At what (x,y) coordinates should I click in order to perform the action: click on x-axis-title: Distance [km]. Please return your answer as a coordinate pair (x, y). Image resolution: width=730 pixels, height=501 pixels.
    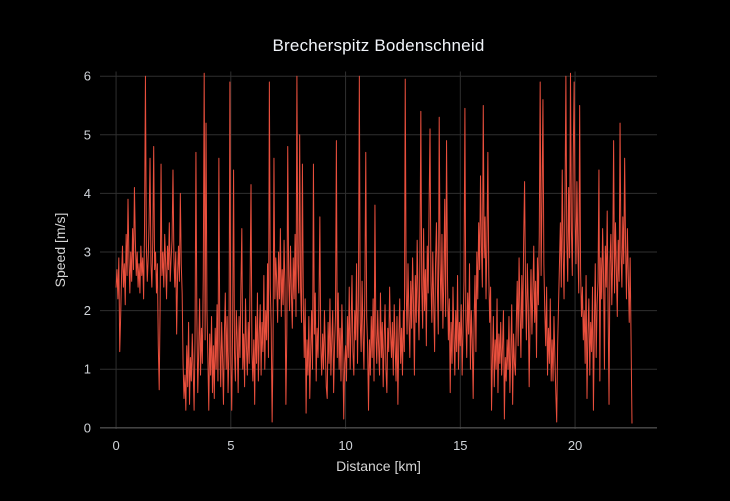
    Looking at the image, I should click on (378, 466).